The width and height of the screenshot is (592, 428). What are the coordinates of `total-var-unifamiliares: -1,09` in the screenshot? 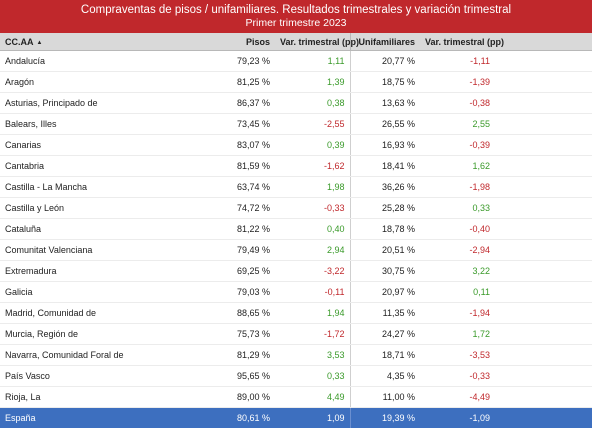 It's located at (457, 418).